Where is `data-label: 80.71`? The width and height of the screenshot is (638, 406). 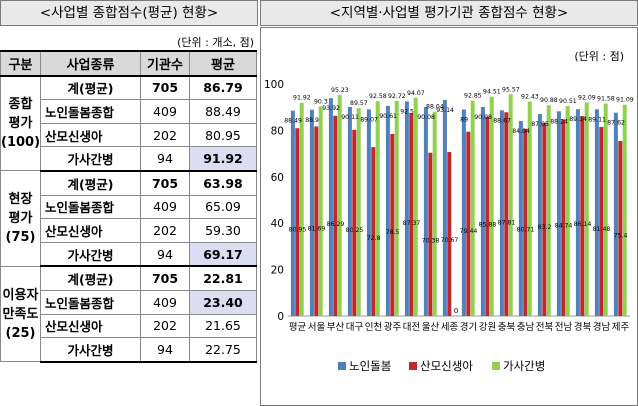 data-label: 80.71 is located at coordinates (526, 230).